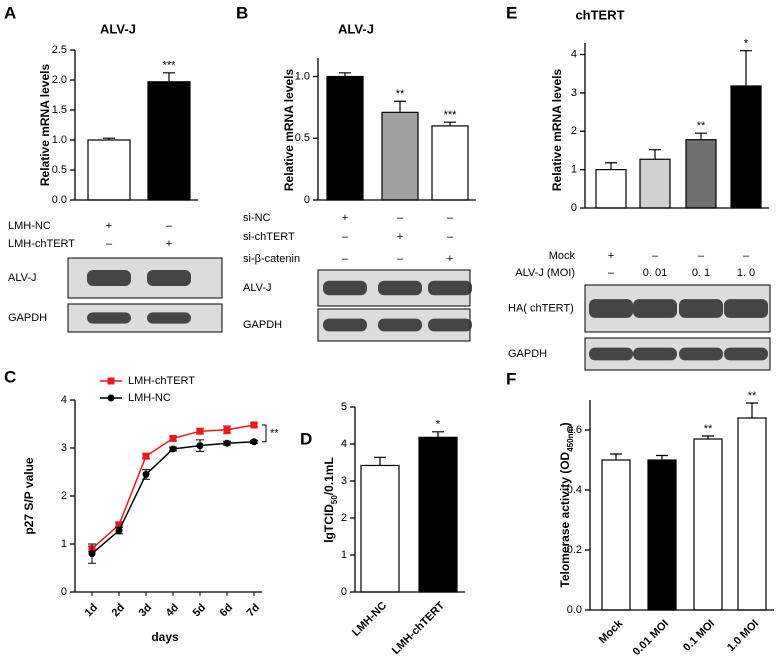 This screenshot has width=776, height=656. I want to click on y-tick-label: 0.2, so click(574, 550).